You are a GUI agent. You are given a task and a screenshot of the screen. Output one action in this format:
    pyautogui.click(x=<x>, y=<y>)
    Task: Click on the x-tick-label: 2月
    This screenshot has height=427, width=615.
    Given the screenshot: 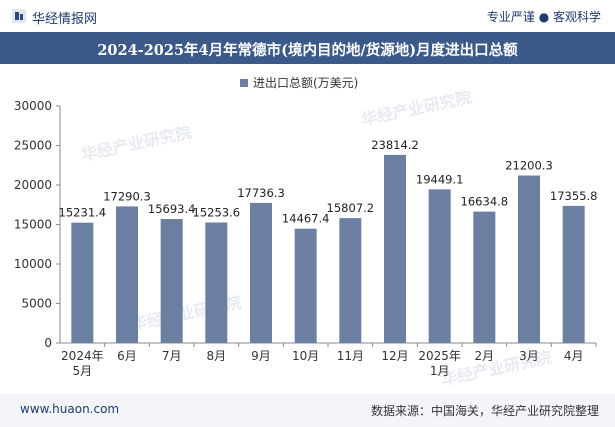 What is the action you would take?
    pyautogui.click(x=485, y=356)
    